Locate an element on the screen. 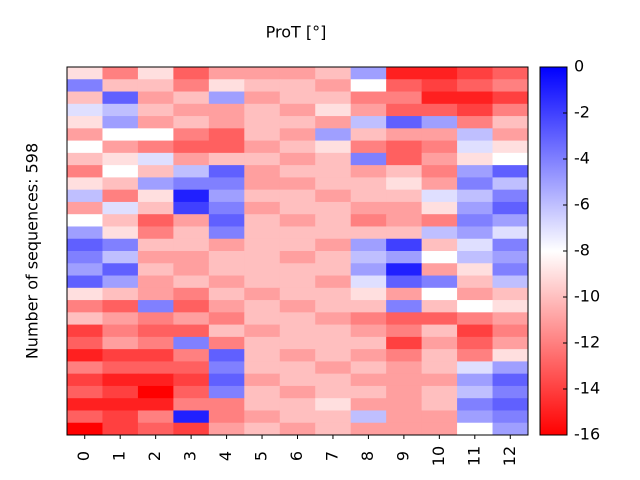  colorbar-tick-label: 0 is located at coordinates (579, 66).